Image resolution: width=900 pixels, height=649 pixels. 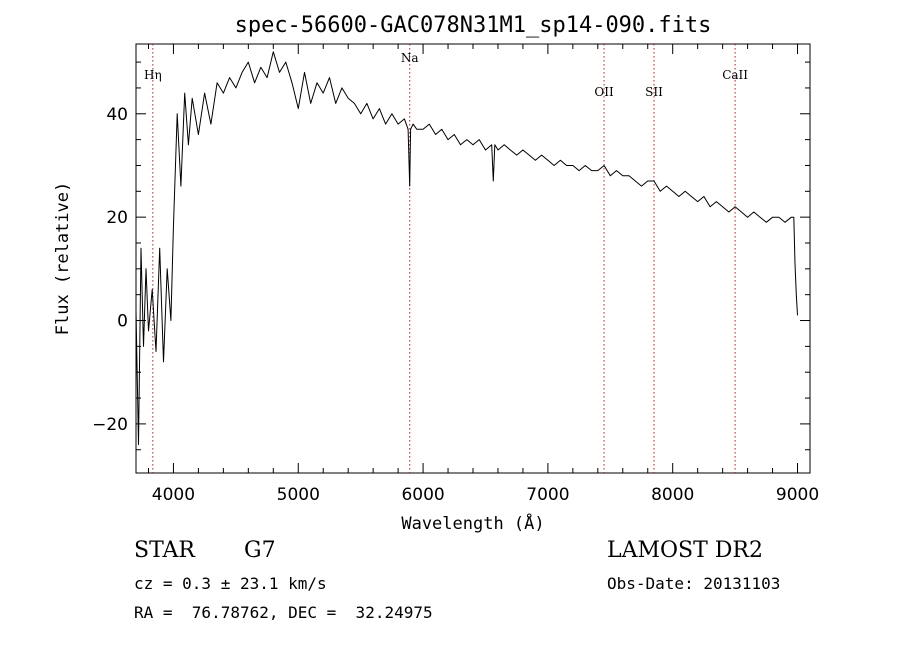 I want to click on y-axis-label: Flux (relative), so click(x=63, y=259).